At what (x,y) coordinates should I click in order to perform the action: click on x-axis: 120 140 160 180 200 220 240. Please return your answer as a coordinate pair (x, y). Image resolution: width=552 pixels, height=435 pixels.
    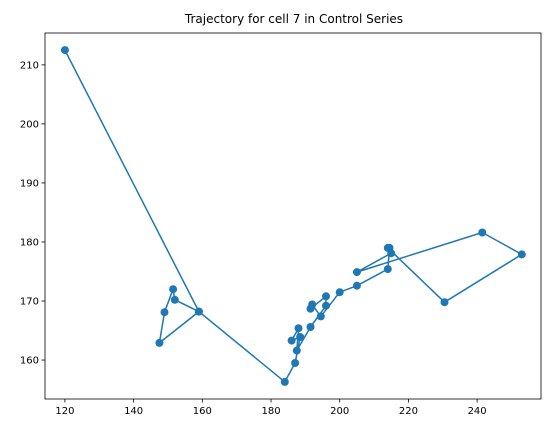
    Looking at the image, I should click on (271, 408).